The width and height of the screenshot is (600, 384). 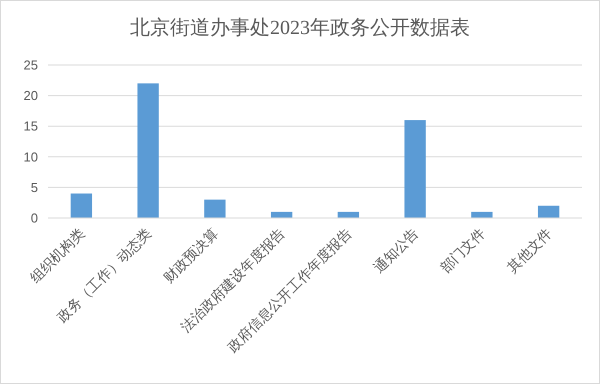 I want to click on y-tick-label: 10, so click(x=31, y=156).